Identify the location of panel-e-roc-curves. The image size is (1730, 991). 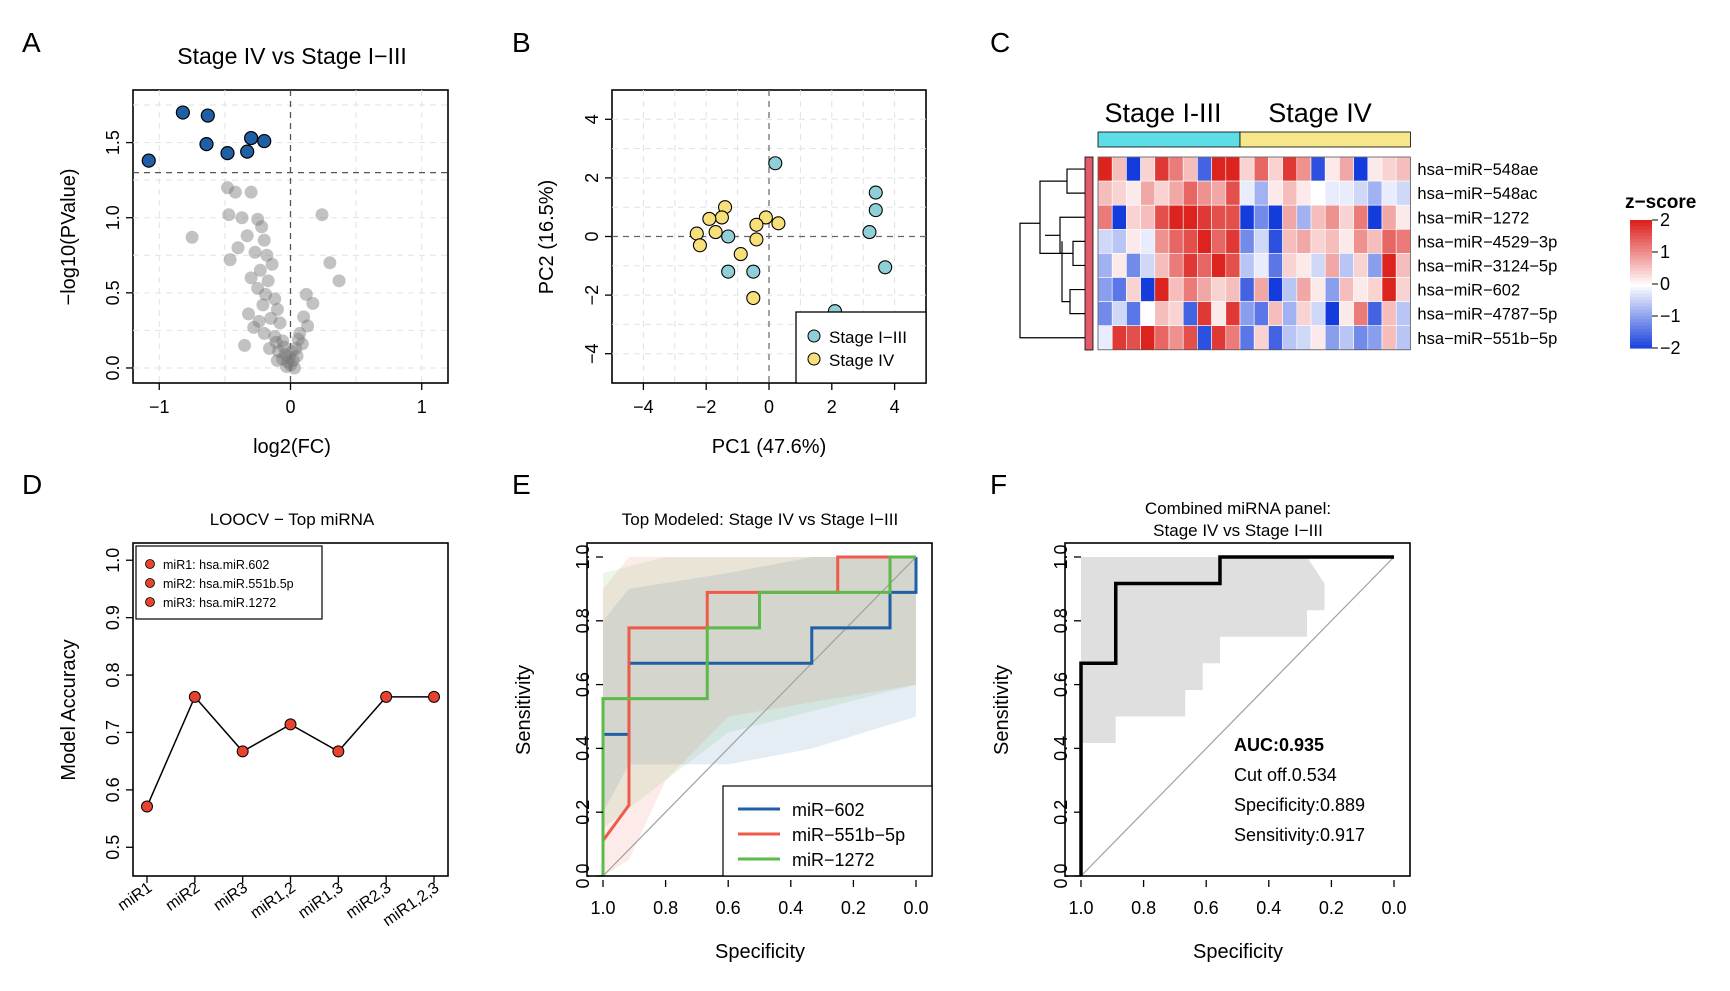
(759, 715).